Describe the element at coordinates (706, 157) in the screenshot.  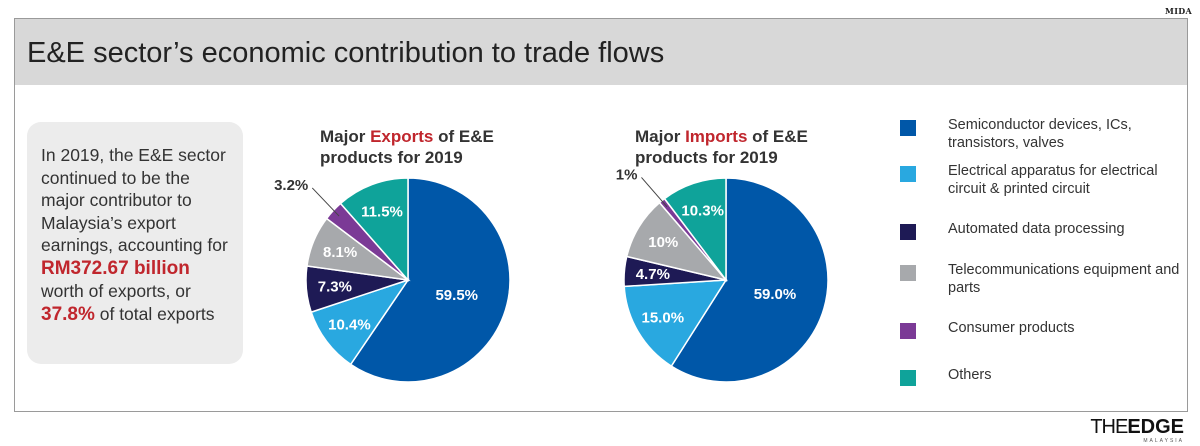
I see `imports-title-line2: products for 2019` at that location.